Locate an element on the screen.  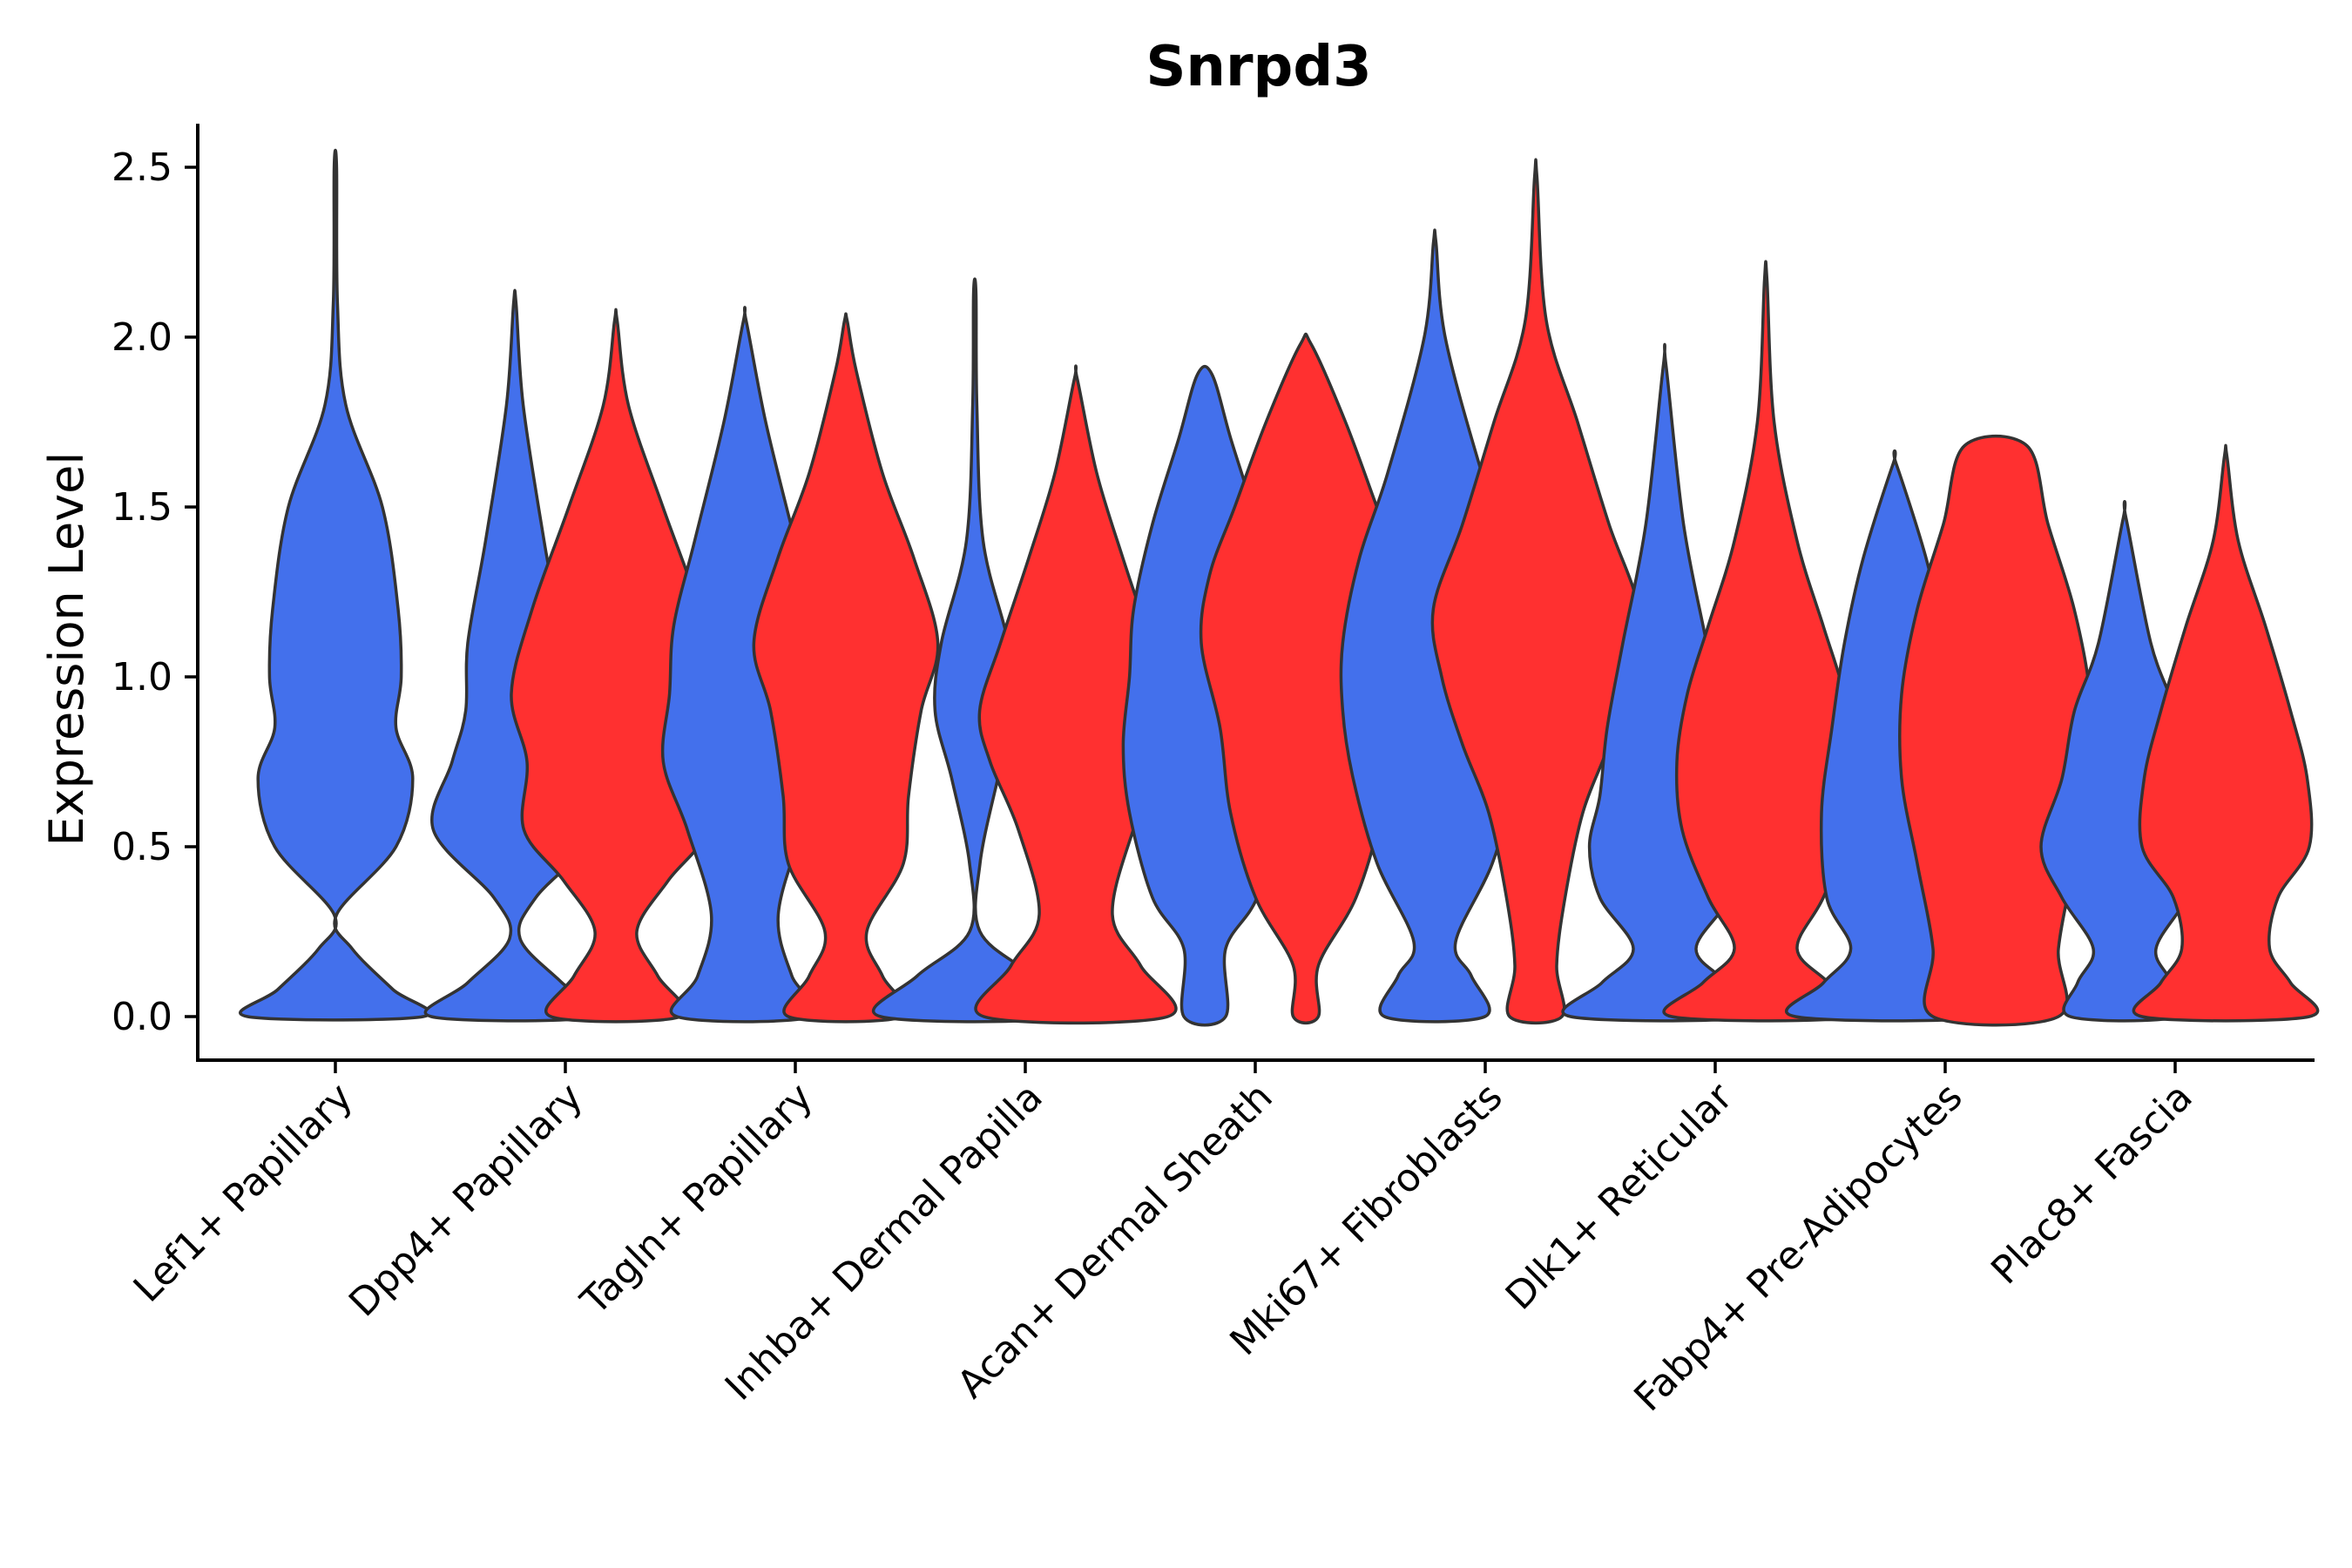
y-axis-ticks: 0.0 0.5 1.0 1.5 2.0 2.5 is located at coordinates (155, 592).